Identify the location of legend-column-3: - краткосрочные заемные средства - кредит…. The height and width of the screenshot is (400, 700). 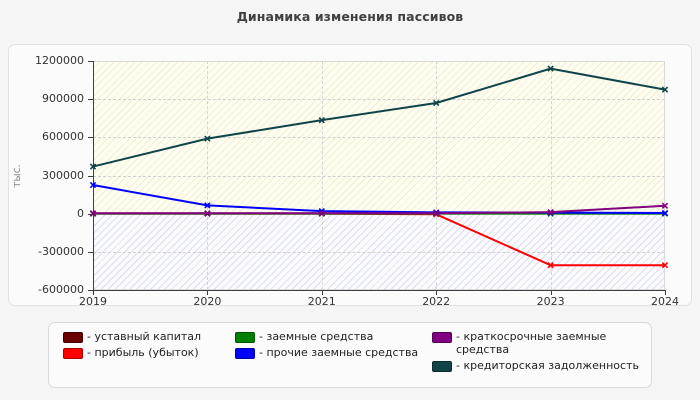
(539, 352).